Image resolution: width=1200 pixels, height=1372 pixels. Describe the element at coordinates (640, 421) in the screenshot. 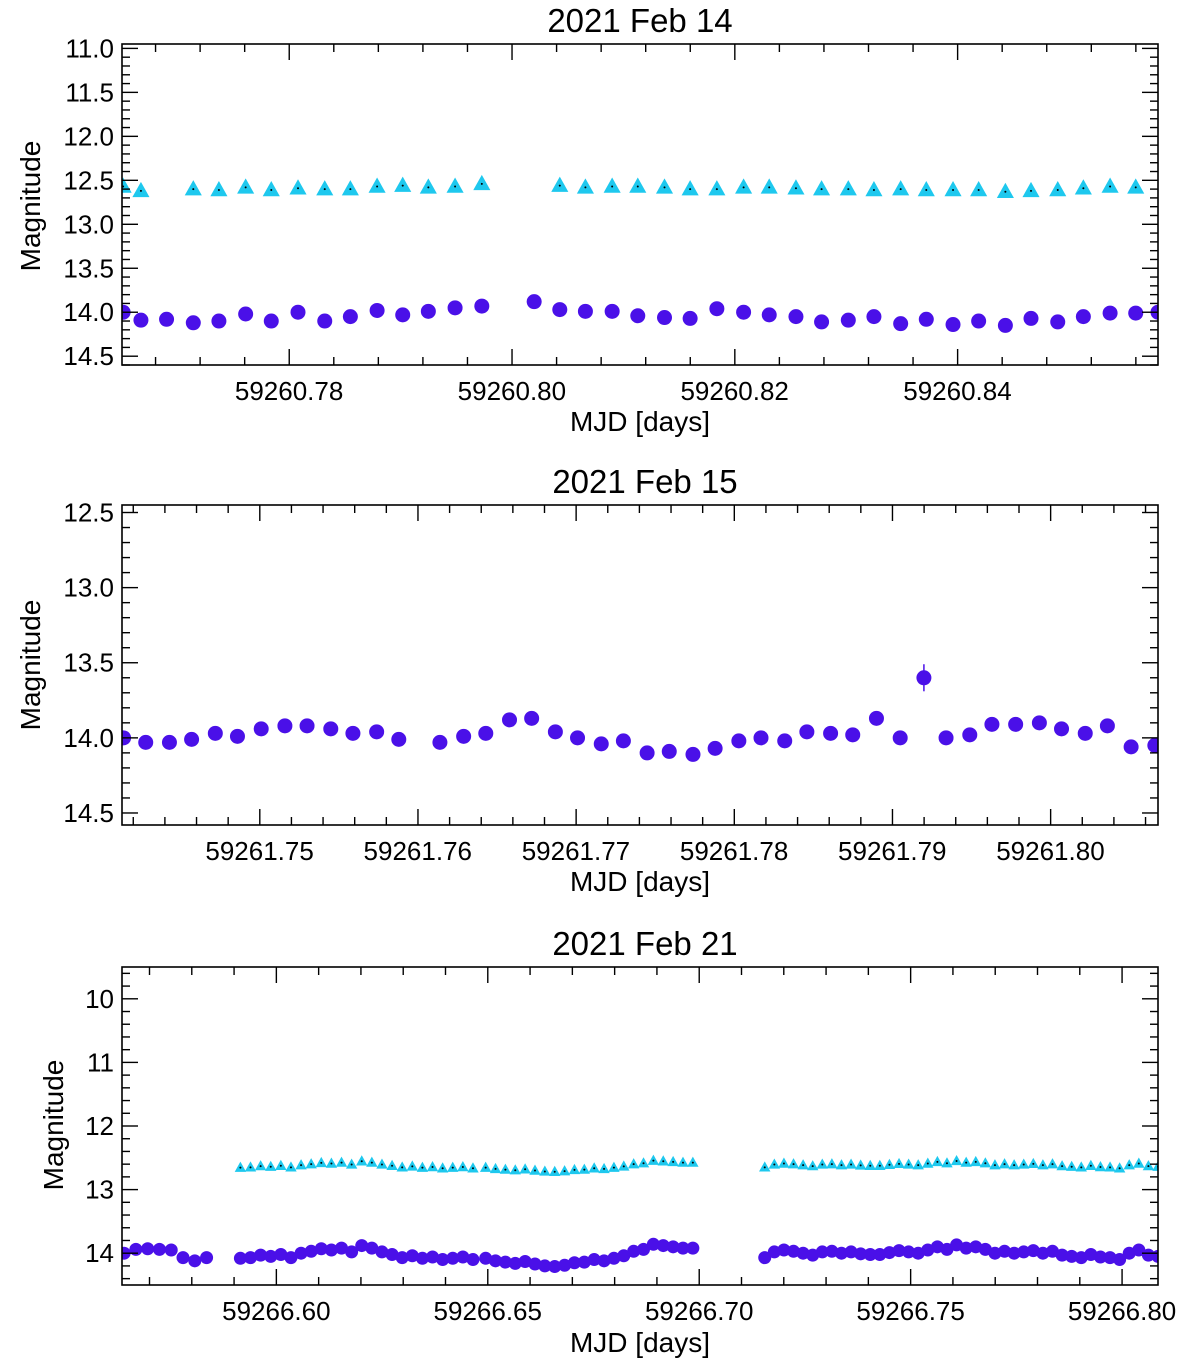

I see `x-axis-label: MJD [days]` at that location.